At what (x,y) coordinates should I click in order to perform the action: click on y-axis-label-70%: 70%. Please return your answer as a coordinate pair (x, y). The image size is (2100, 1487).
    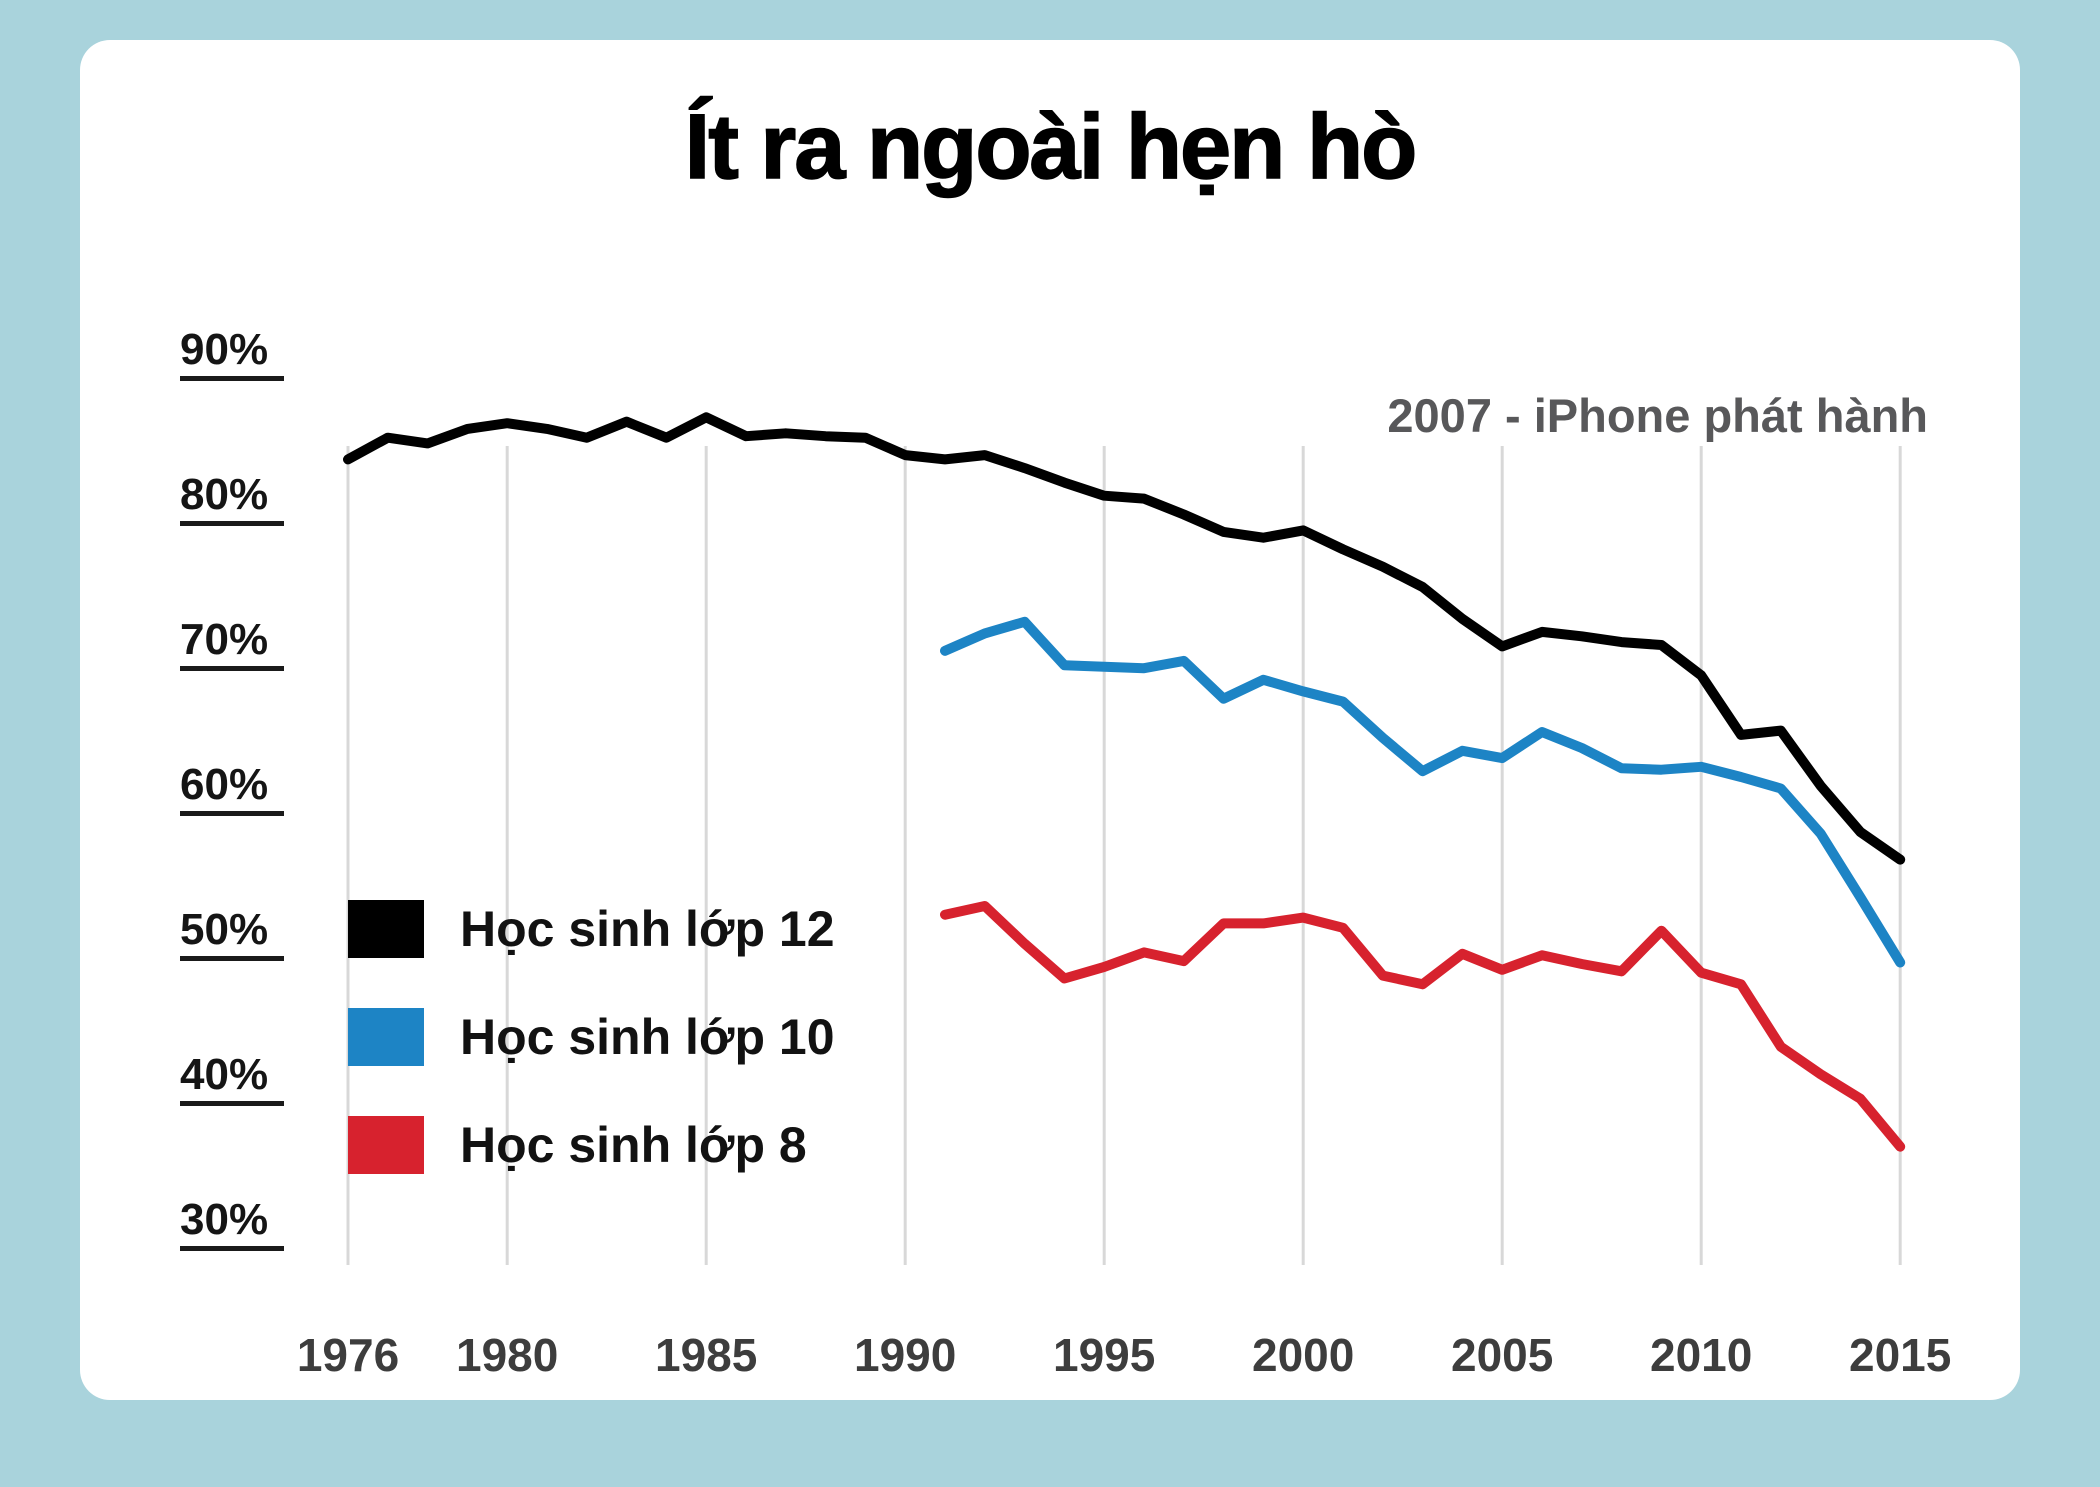
    Looking at the image, I should click on (232, 644).